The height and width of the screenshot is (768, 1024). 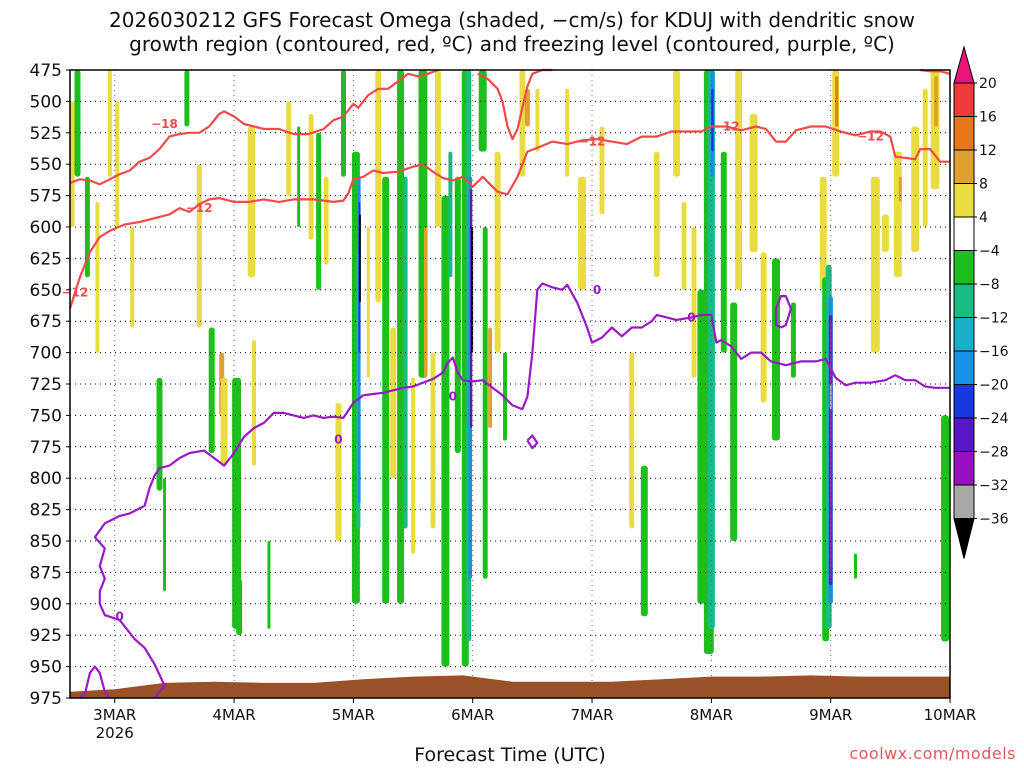 I want to click on colorbar-label-4: 4, so click(x=983, y=218).